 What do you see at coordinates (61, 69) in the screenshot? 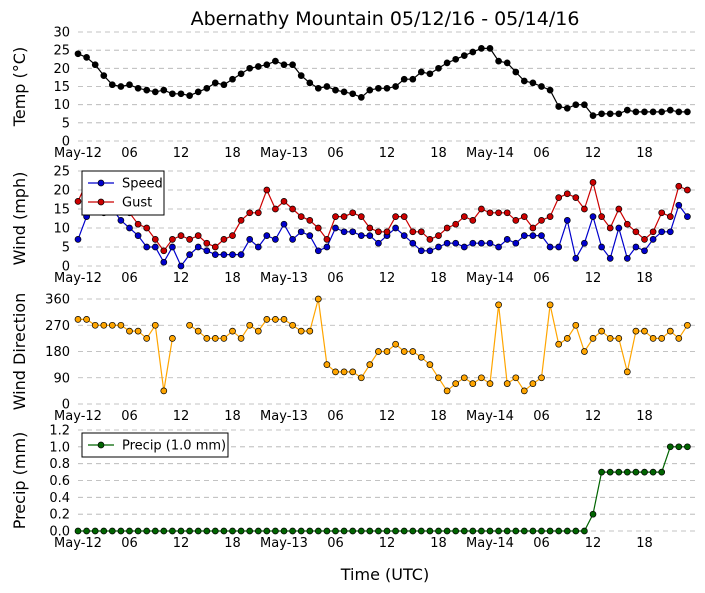
I see `temp-ytick-label: 20` at bounding box center [61, 69].